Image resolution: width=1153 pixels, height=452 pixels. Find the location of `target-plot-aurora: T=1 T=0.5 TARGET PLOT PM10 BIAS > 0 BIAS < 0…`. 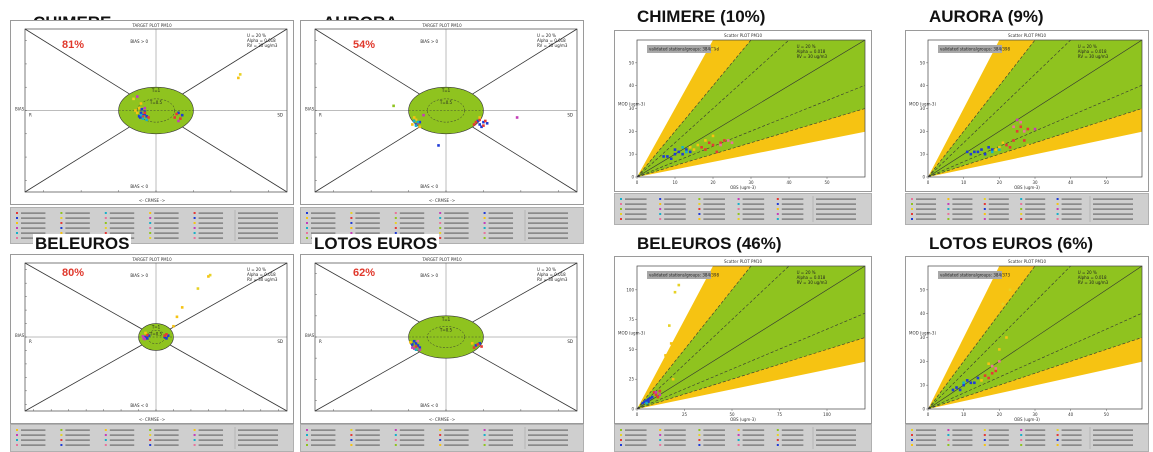

target-plot-aurora: T=1 T=0.5 TARGET PLOT PM10 BIAS > 0 BIAS < 0… is located at coordinates (442, 112).